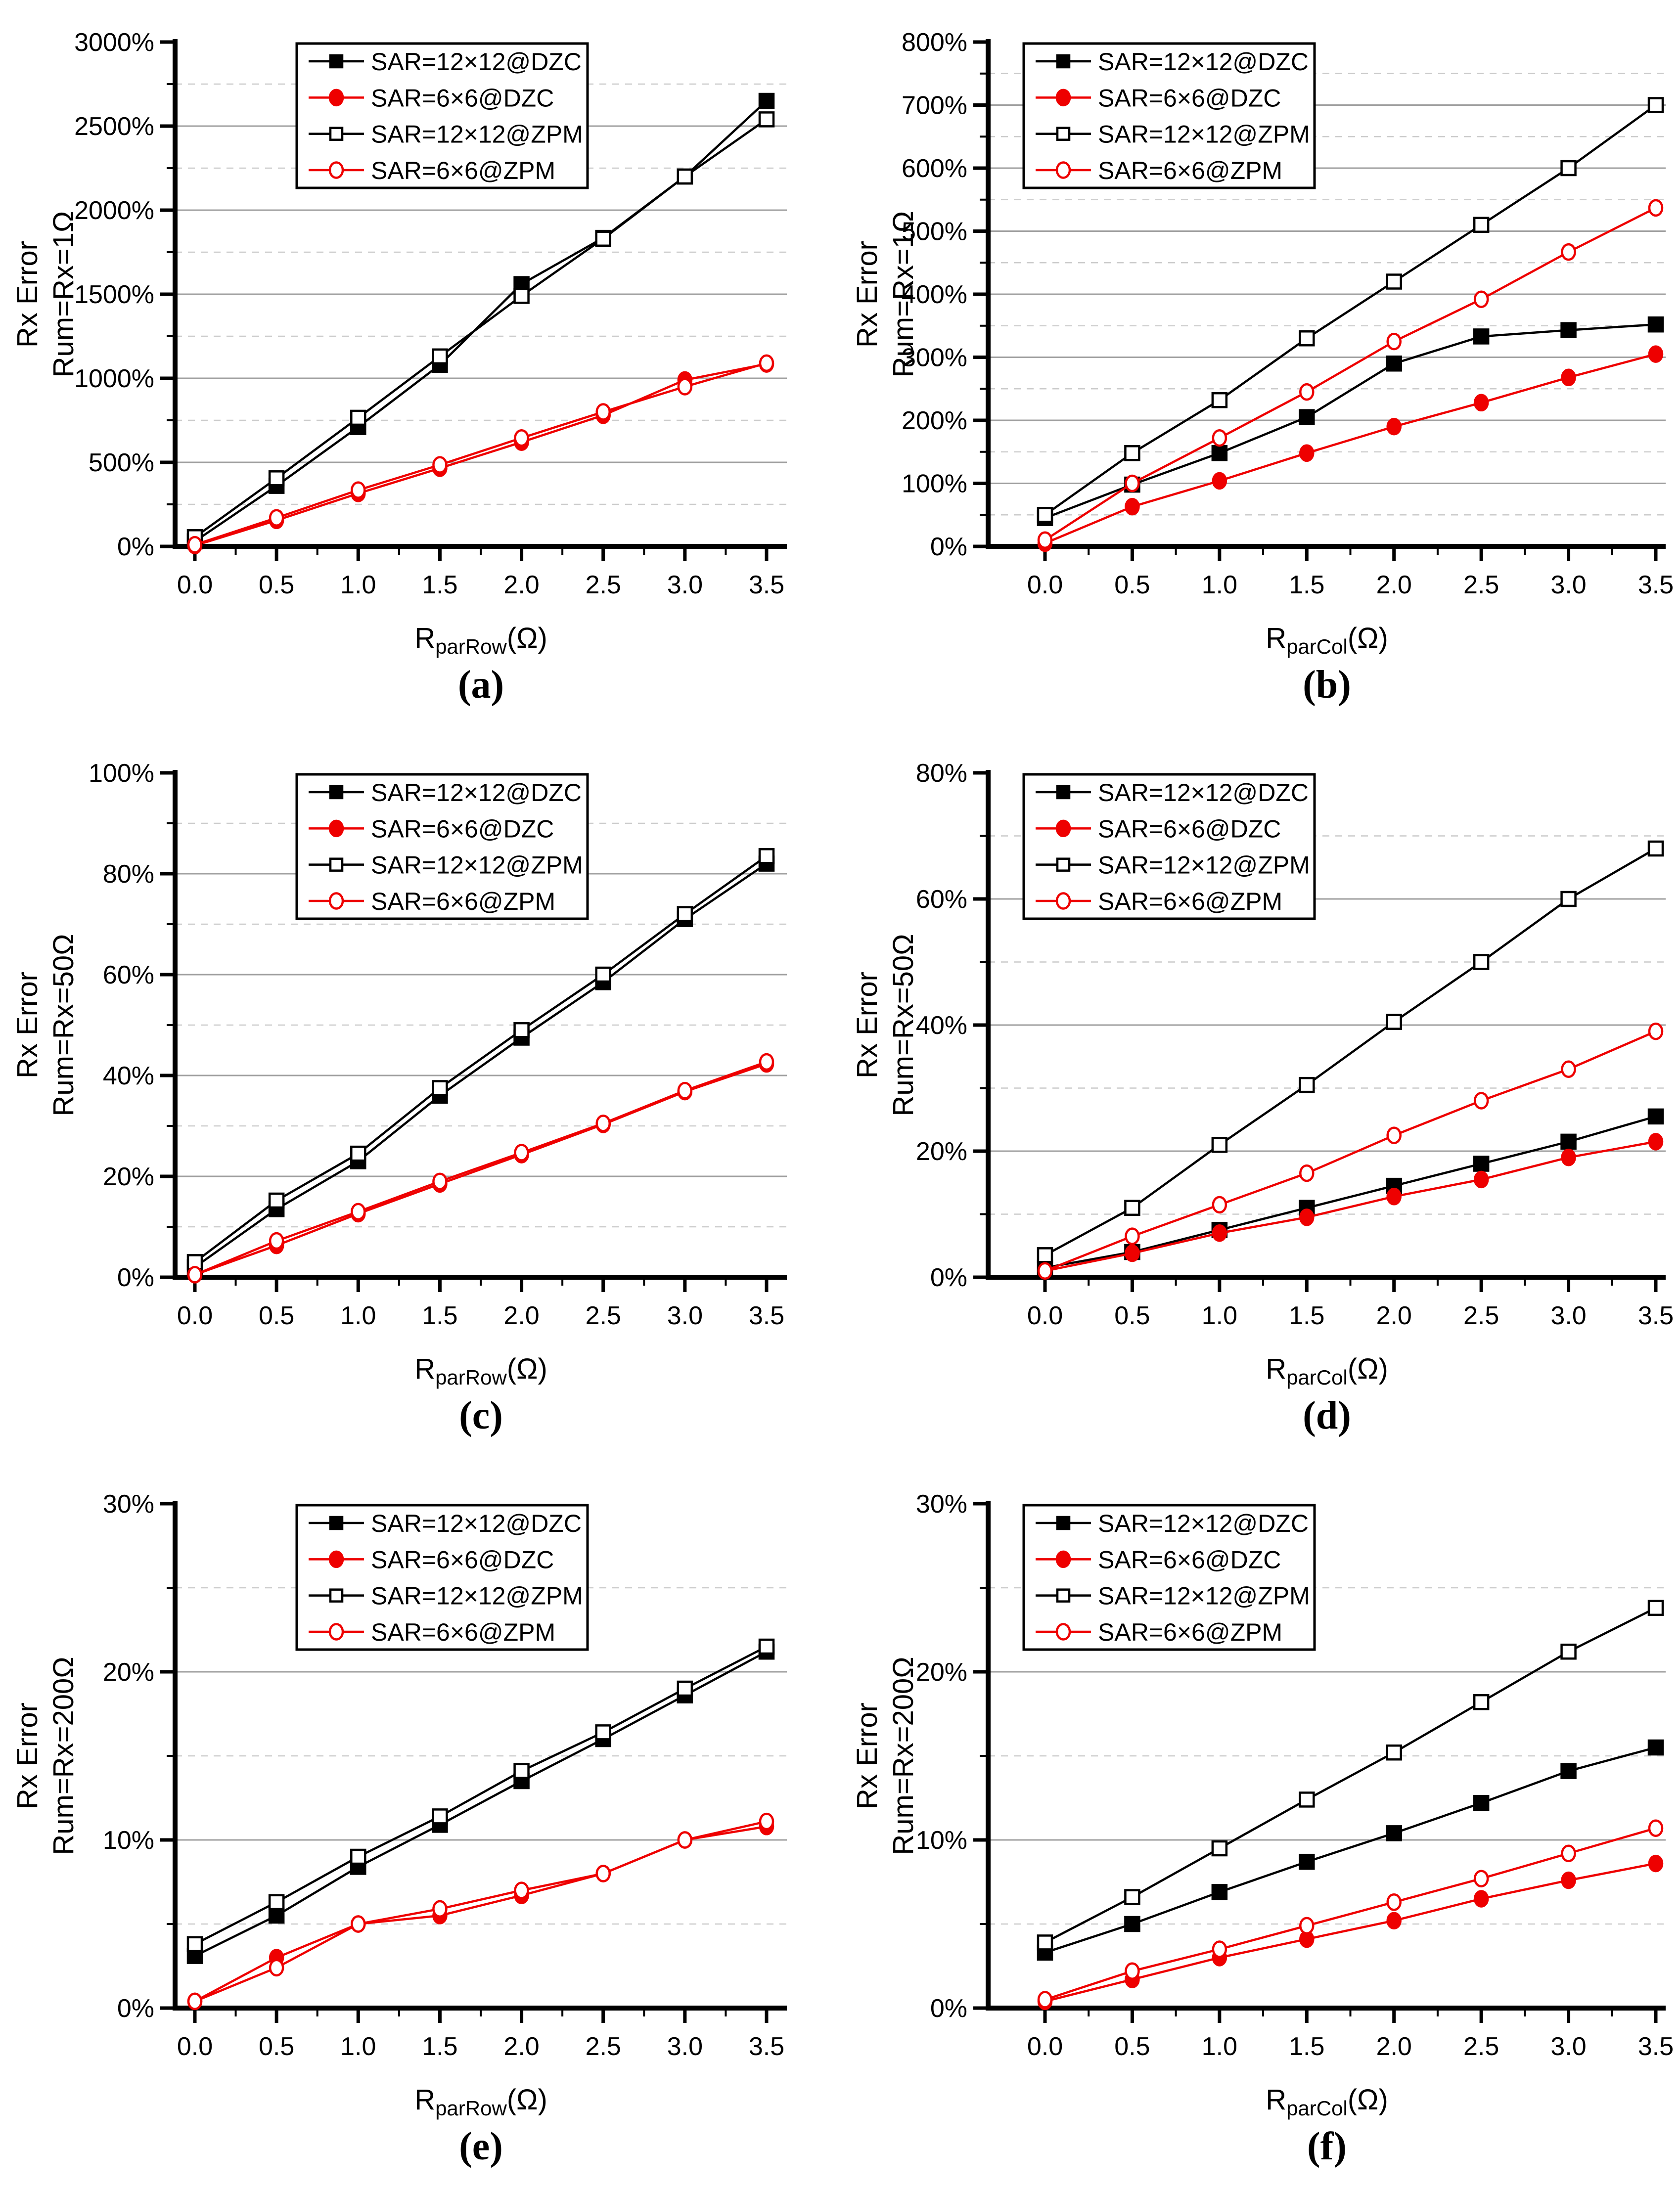 This screenshot has height=2193, width=1680. Describe the element at coordinates (1189, 1559) in the screenshot. I see `legend-label: SAR=6×6@DZC` at that location.